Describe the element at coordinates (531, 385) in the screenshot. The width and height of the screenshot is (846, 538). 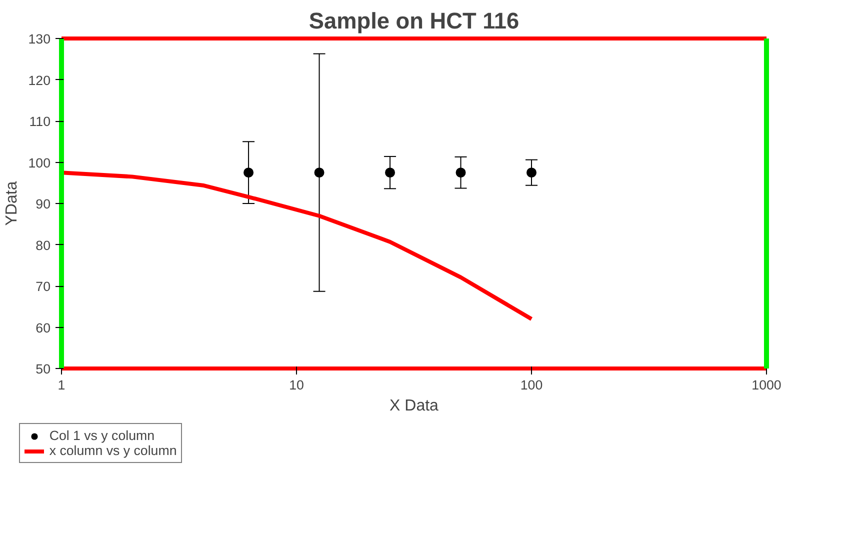
I see `x-tick-label: 100` at that location.